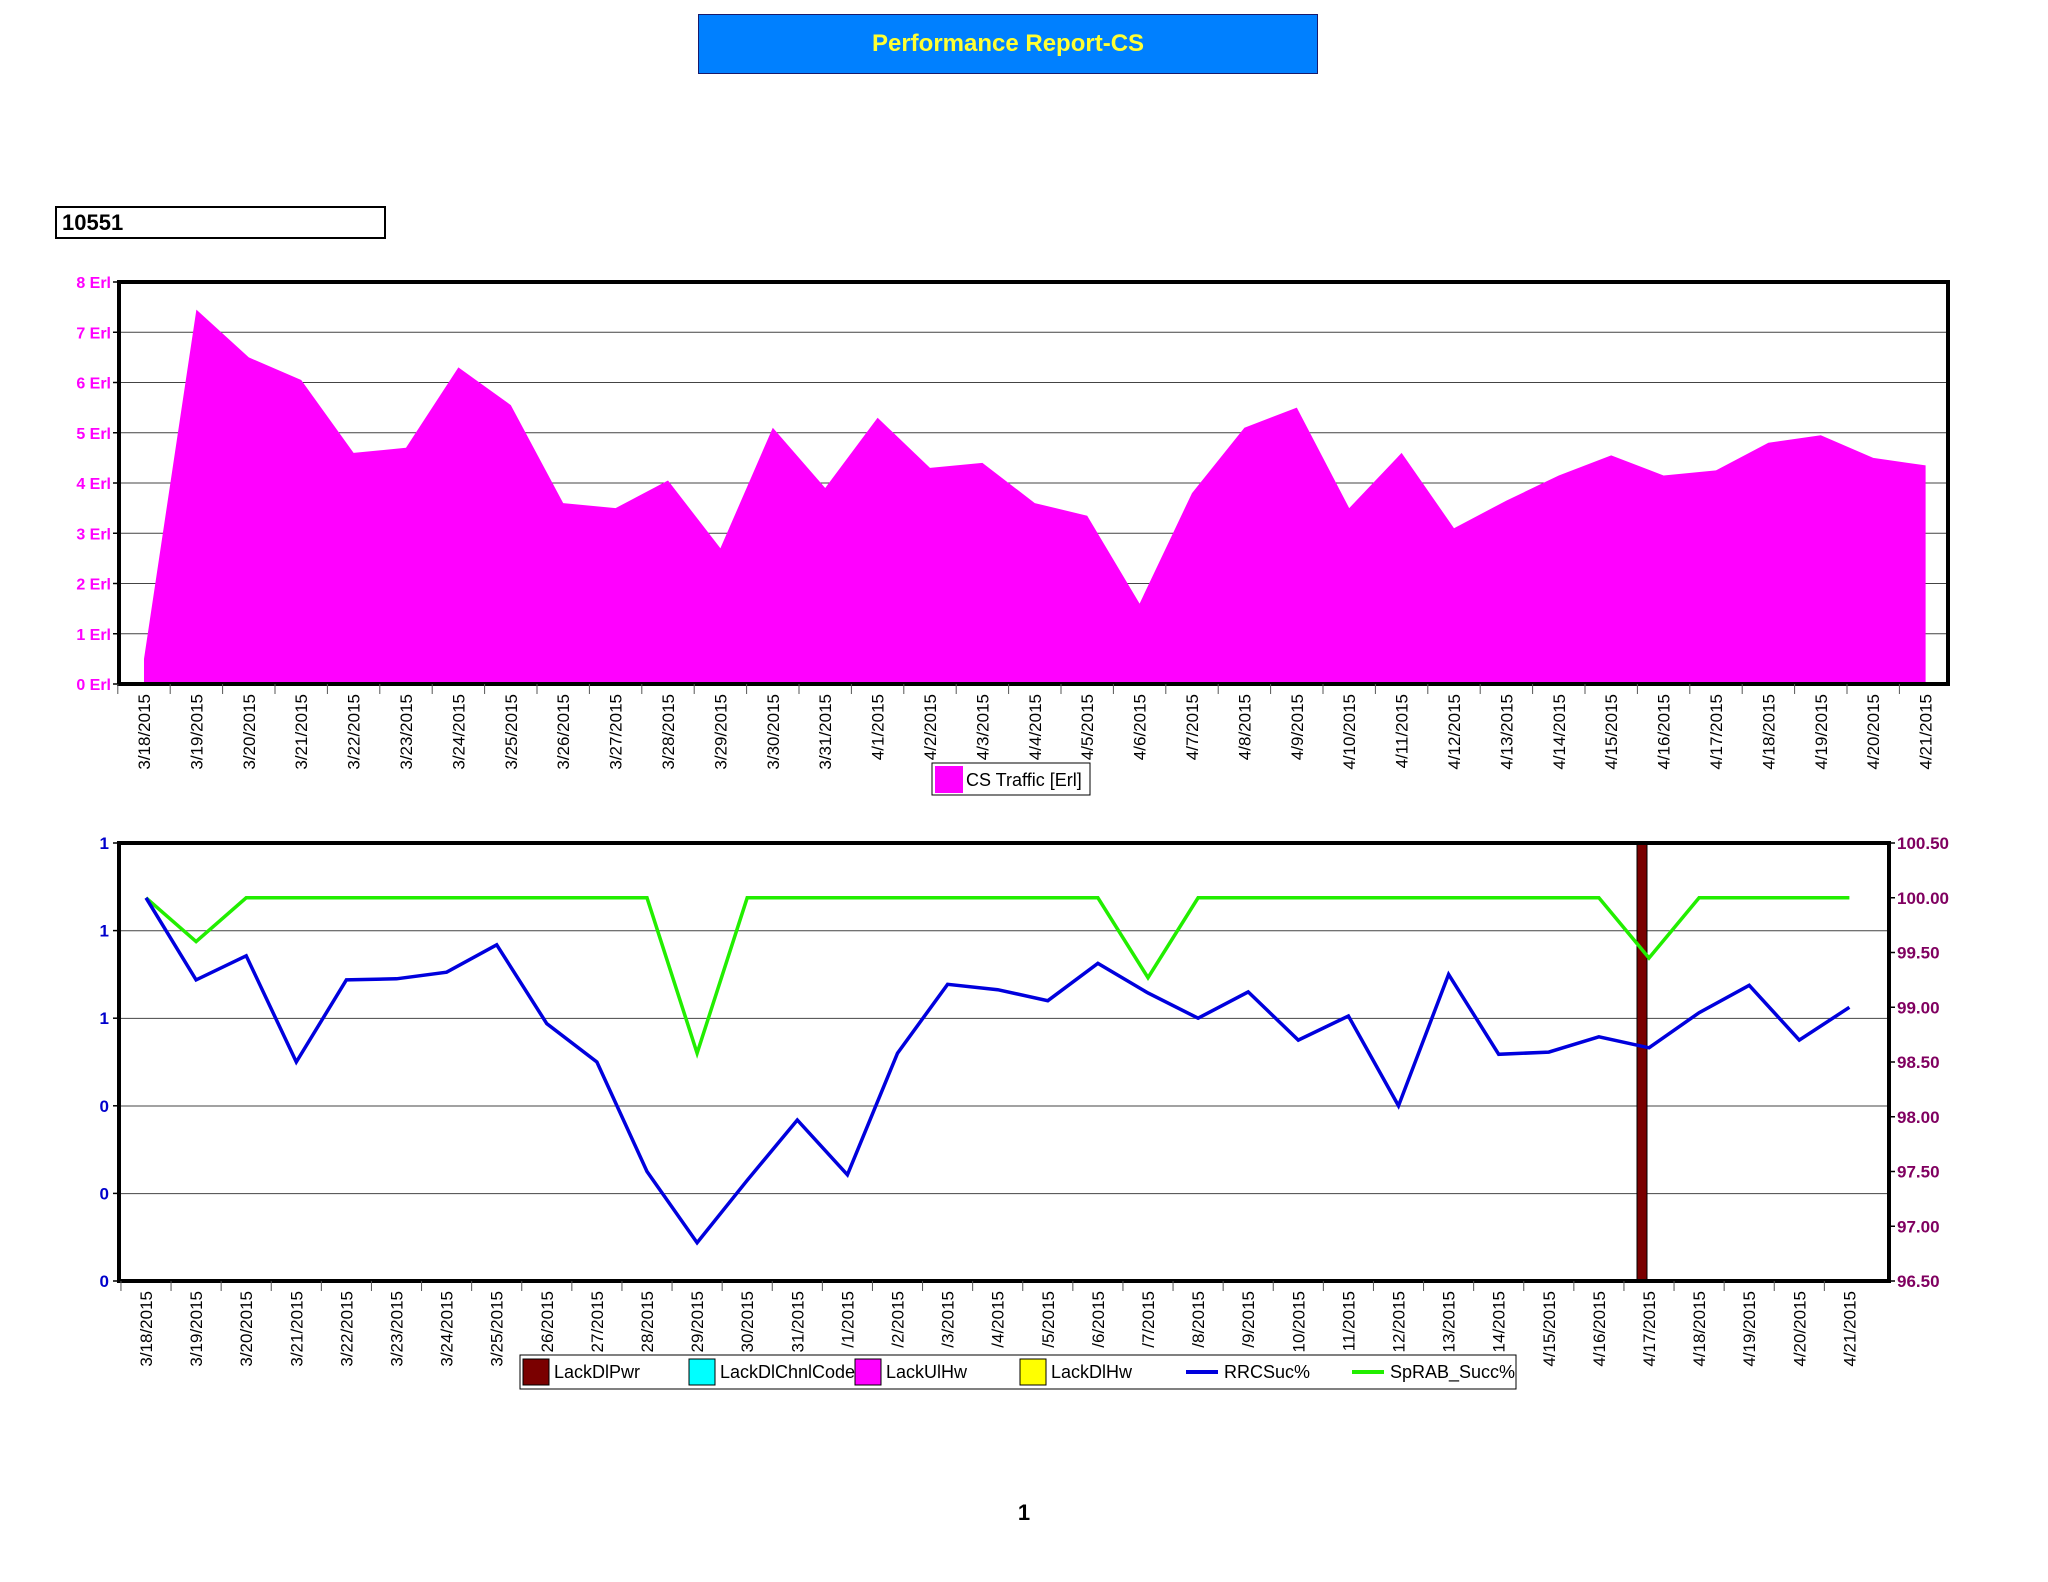 The width and height of the screenshot is (2048, 1582). Describe the element at coordinates (1918, 1226) in the screenshot. I see `kpi-right-y-tick-label: 97.00` at that location.